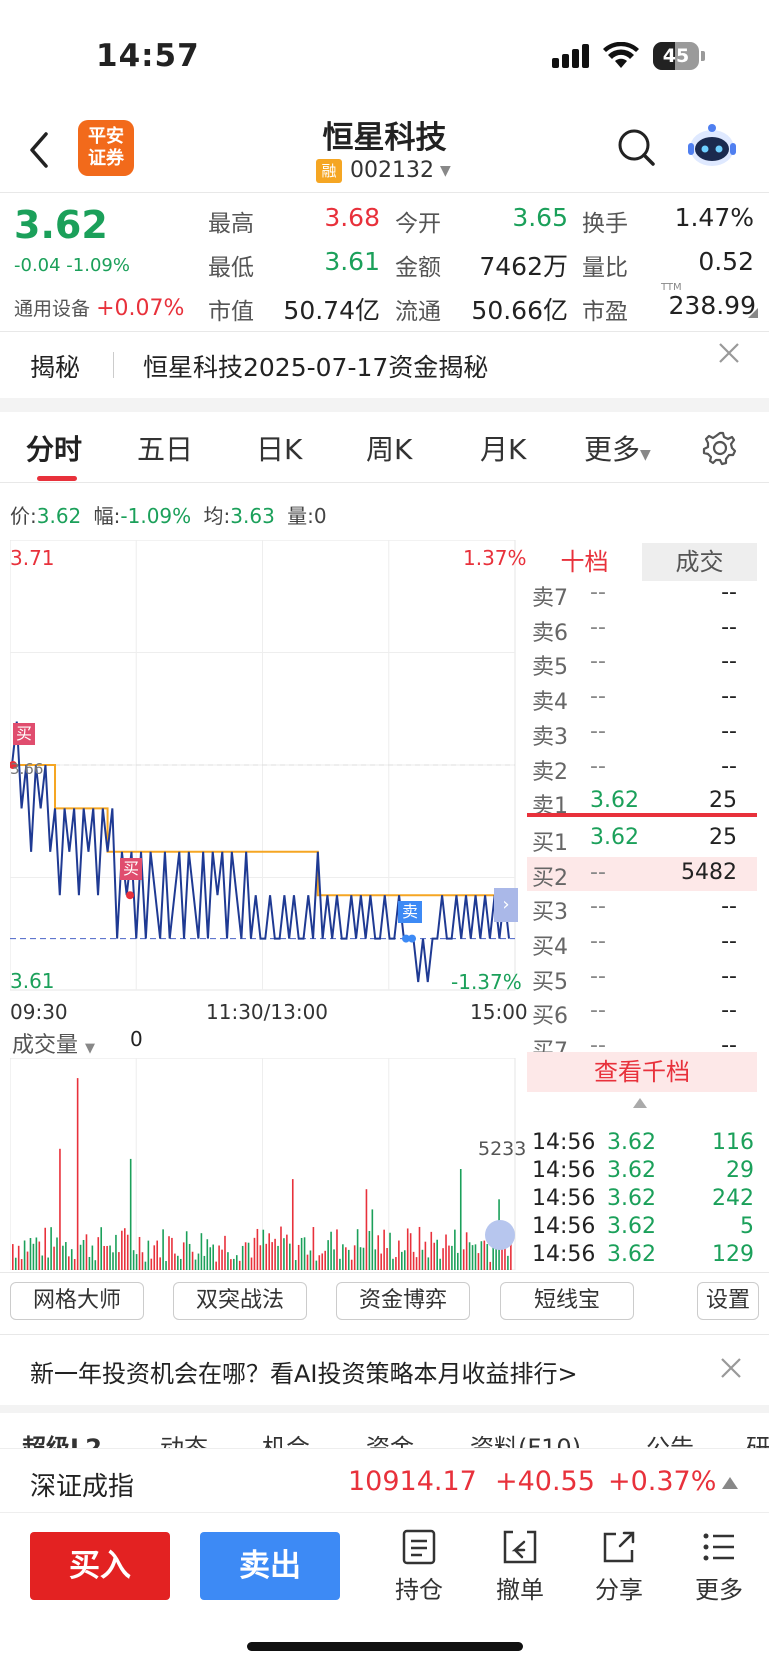 The image size is (769, 1665). What do you see at coordinates (419, 1566) in the screenshot?
I see `positions-button: 持仓` at bounding box center [419, 1566].